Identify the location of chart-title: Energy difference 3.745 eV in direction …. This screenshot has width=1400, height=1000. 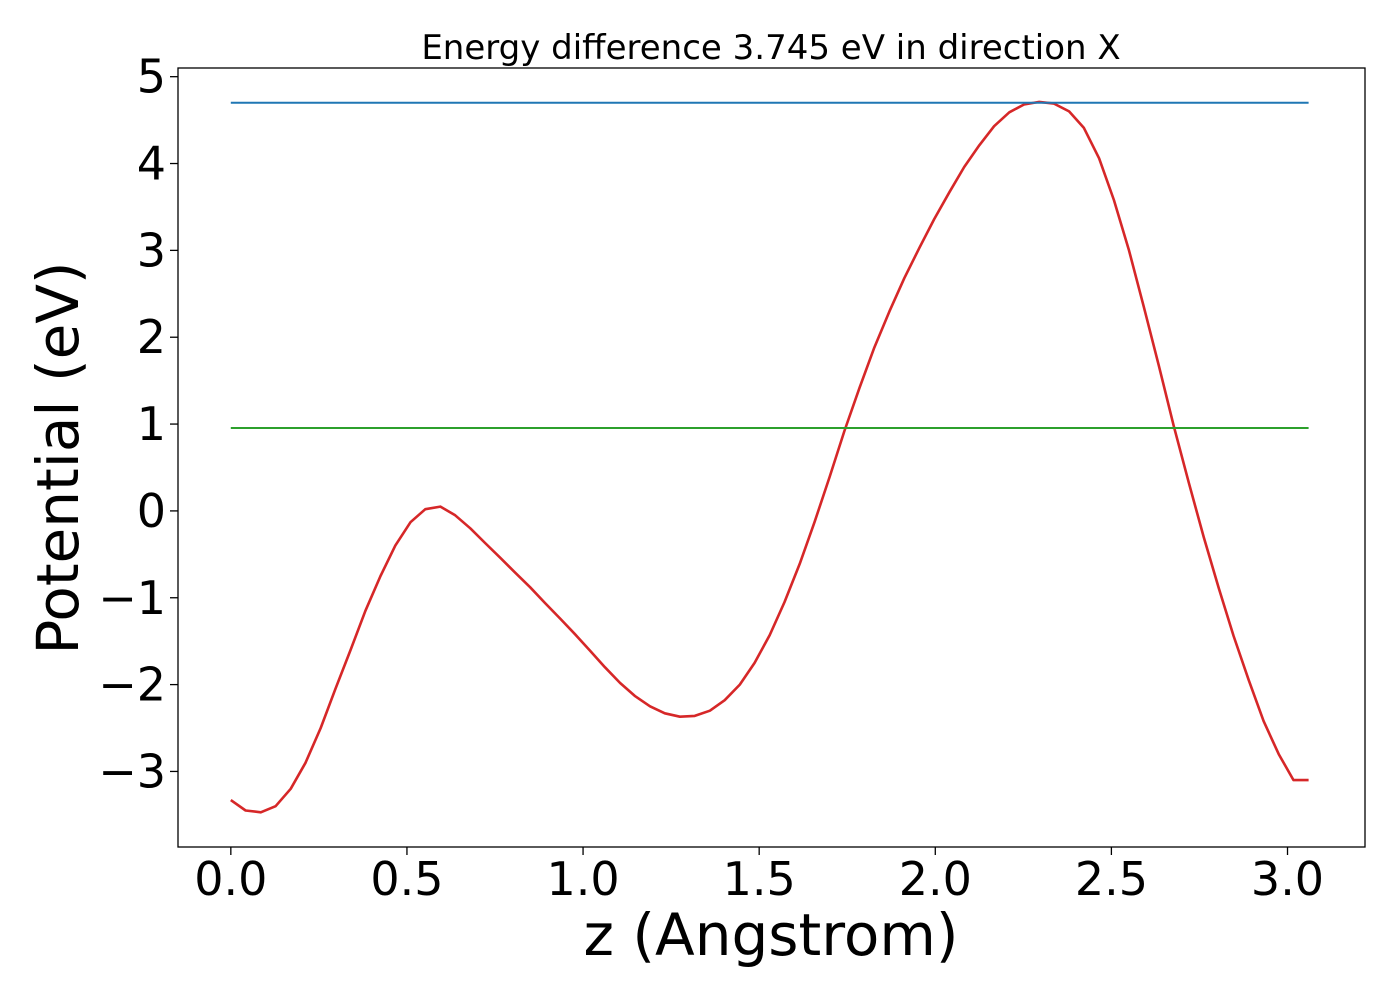
(770, 48).